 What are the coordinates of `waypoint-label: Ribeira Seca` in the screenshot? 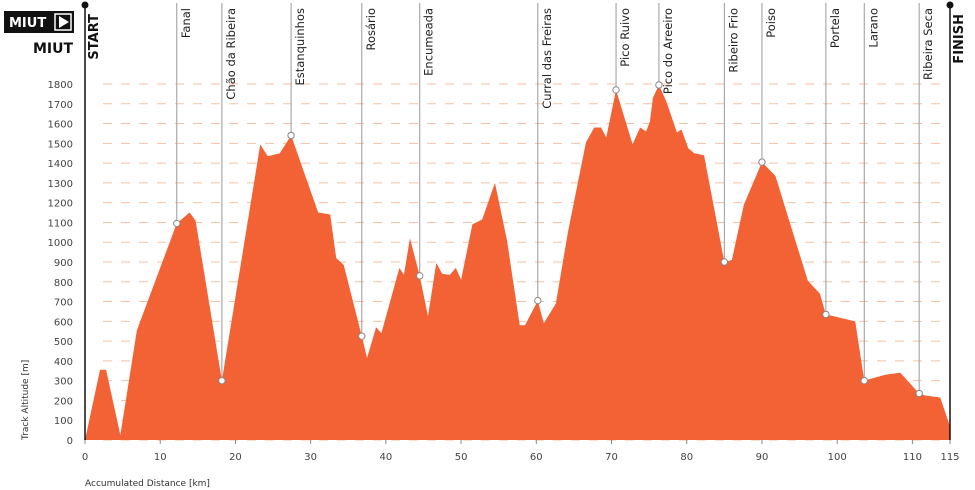 It's located at (928, 44).